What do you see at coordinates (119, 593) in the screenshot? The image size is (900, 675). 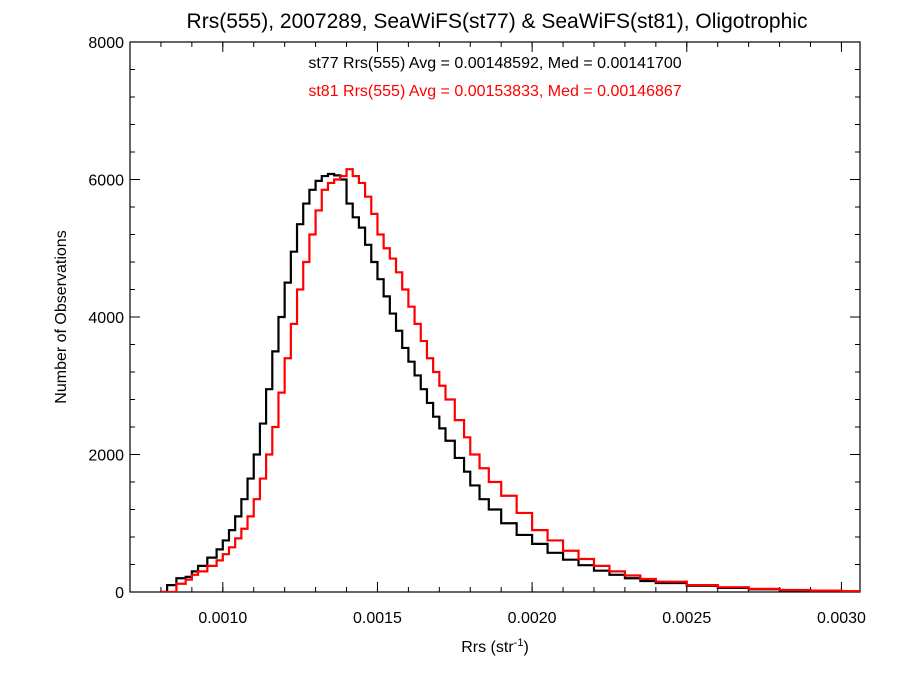 I see `y-tick-label: 0` at bounding box center [119, 593].